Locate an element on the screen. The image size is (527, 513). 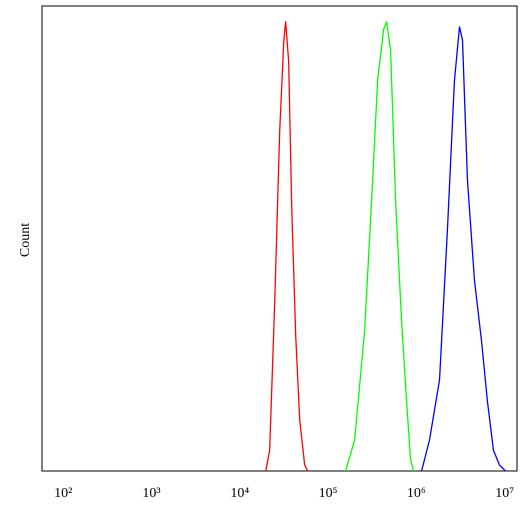
x-tick-label: 10⁶ is located at coordinates (416, 493).